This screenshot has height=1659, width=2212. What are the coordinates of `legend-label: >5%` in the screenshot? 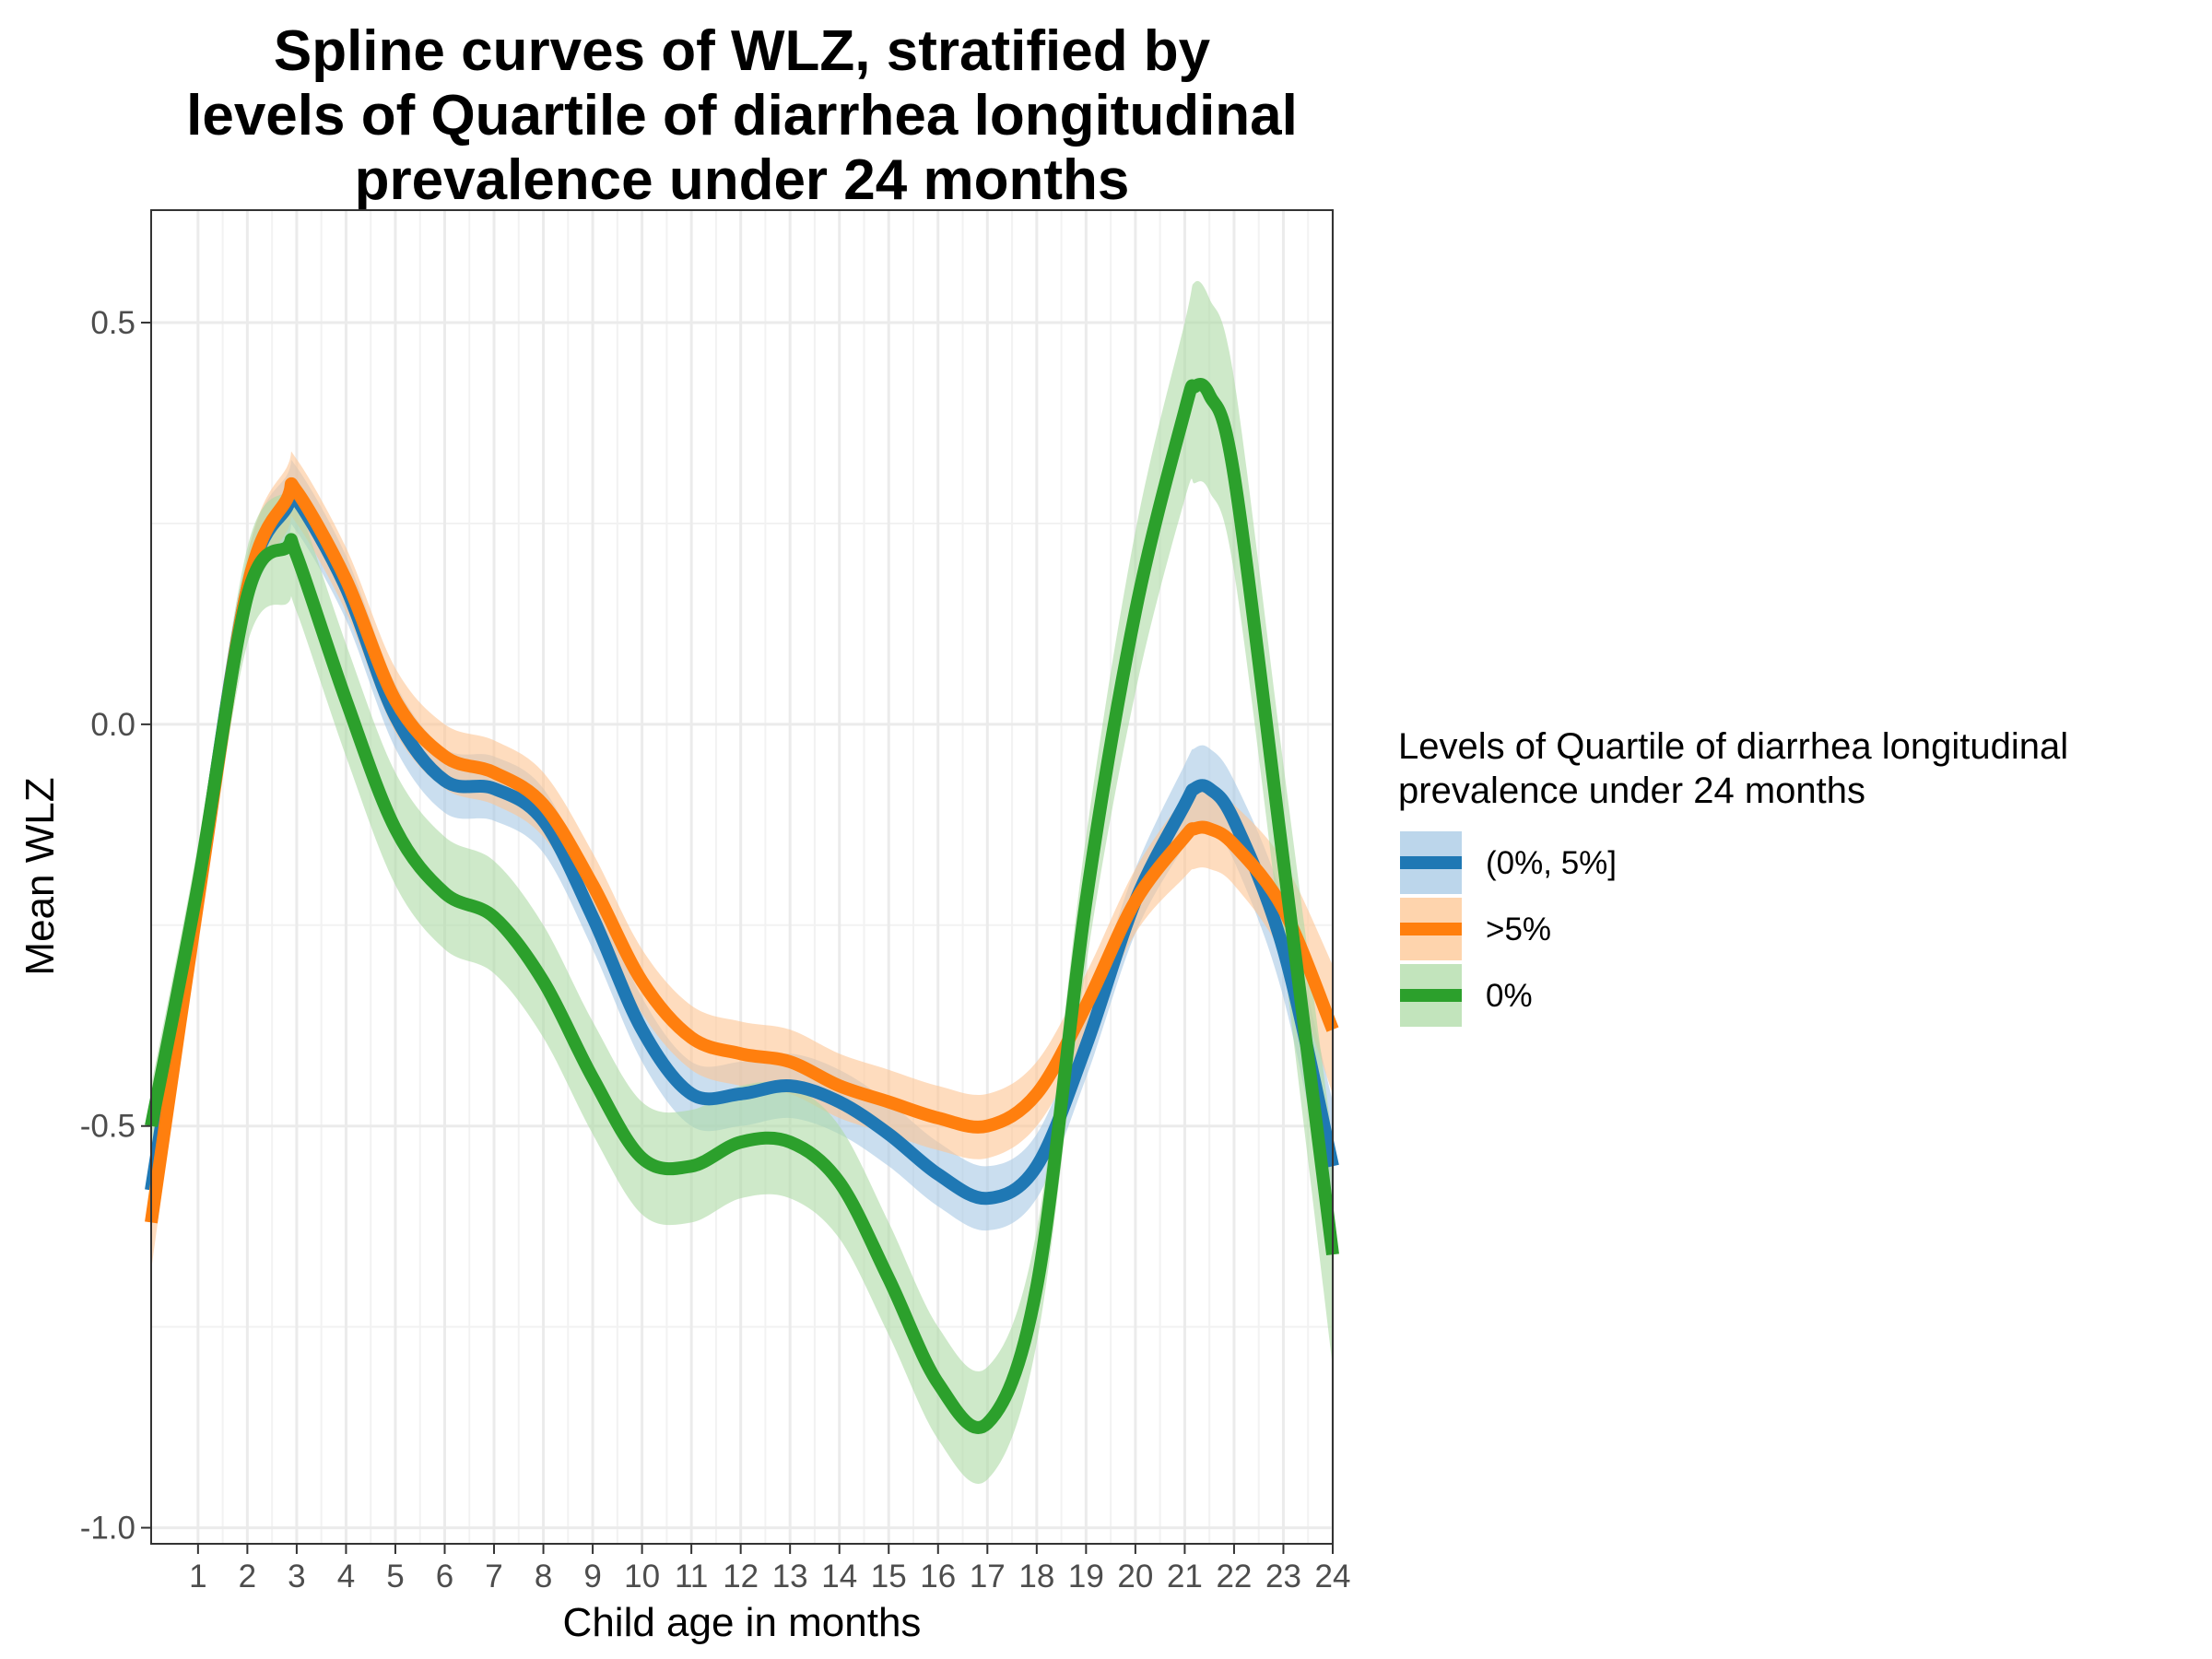 It's located at (1518, 929).